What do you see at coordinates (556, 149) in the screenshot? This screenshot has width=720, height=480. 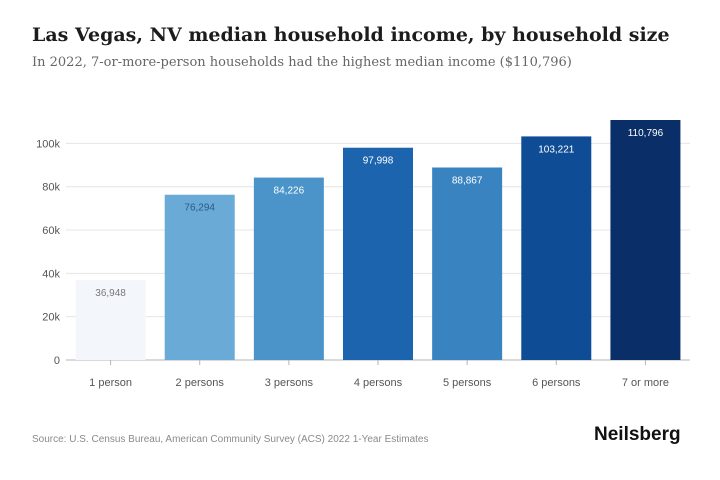 I see `data-label: 103,221` at bounding box center [556, 149].